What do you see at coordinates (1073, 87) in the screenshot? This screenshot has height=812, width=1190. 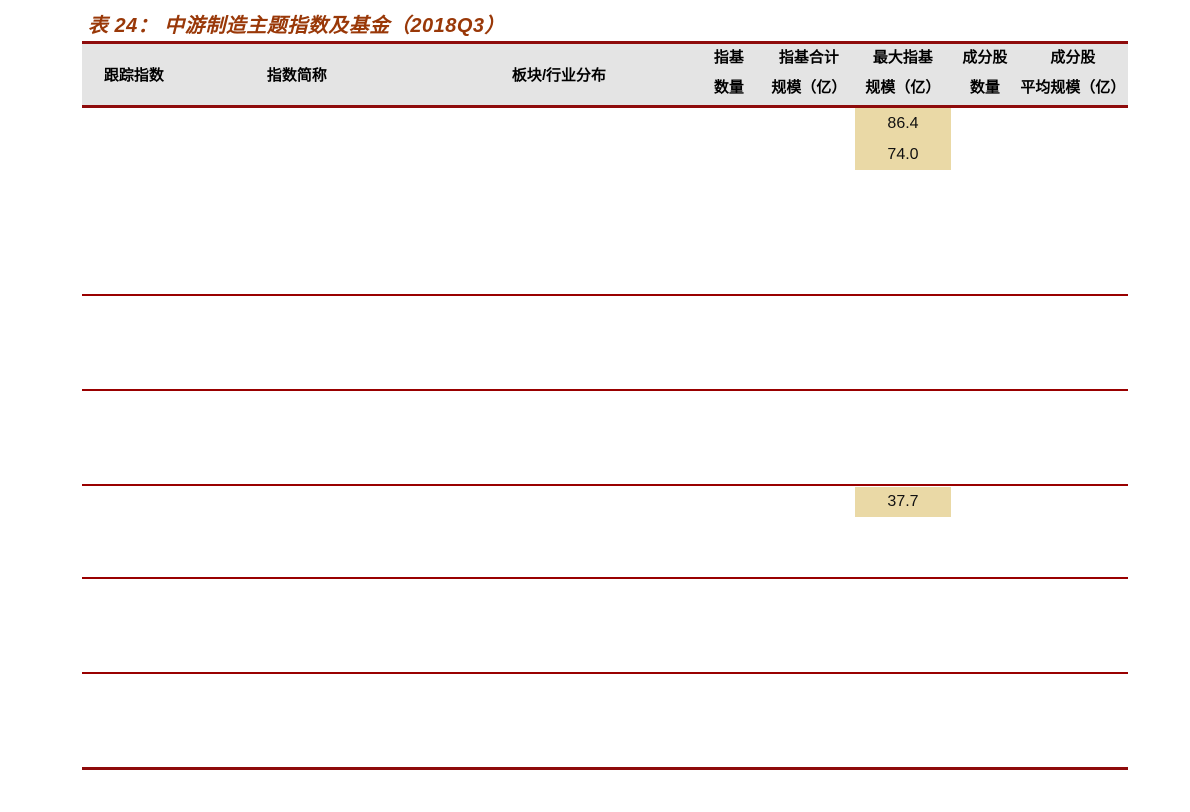 I see `col-header-label-line2: 平均规模（亿）` at bounding box center [1073, 87].